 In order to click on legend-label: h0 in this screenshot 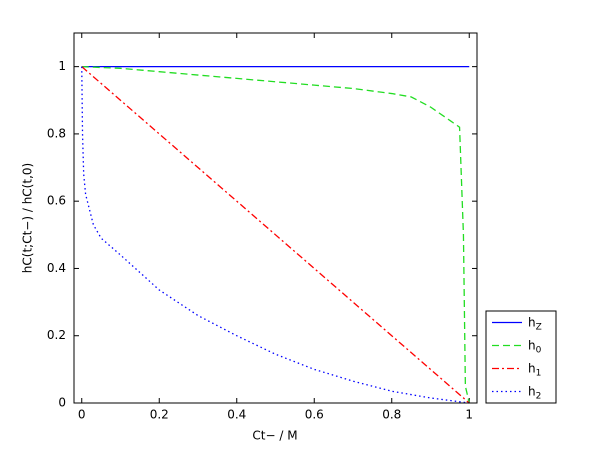, I will do `click(535, 346)`.